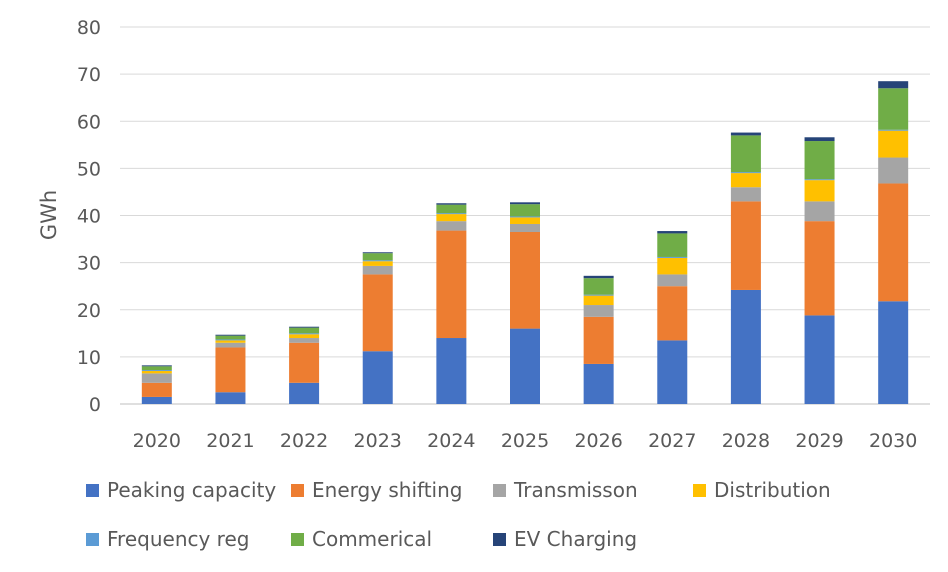 Image resolution: width=948 pixels, height=572 pixels. What do you see at coordinates (525, 280) in the screenshot?
I see `bar-segment-energy-shifting-2025` at bounding box center [525, 280].